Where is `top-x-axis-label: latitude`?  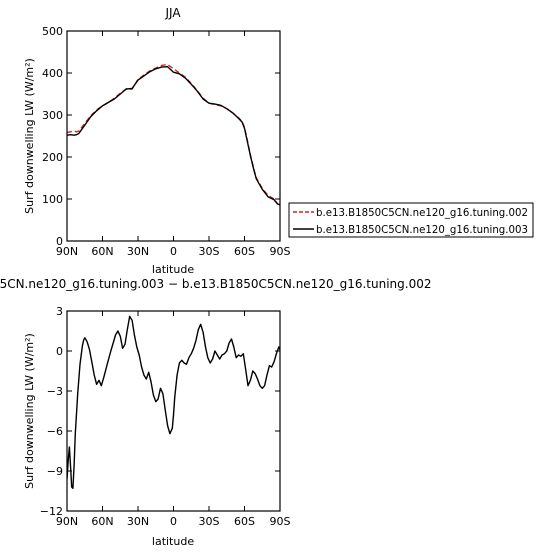 top-x-axis-label: latitude is located at coordinates (173, 269).